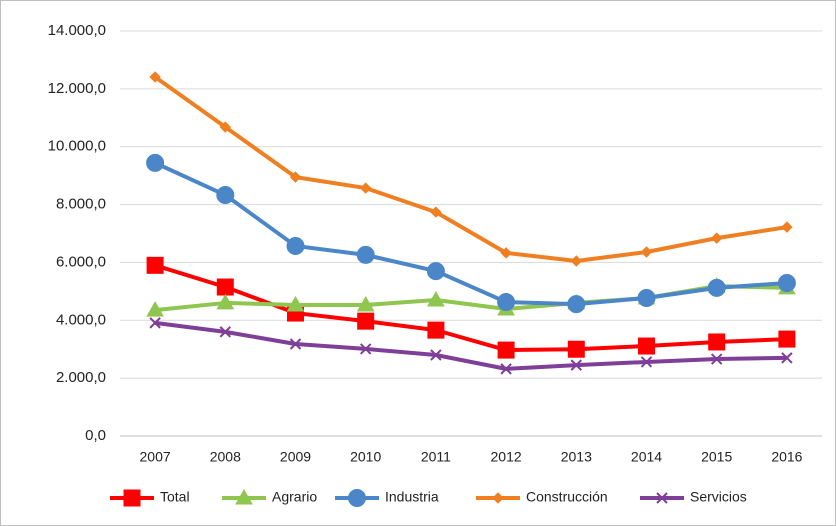 The height and width of the screenshot is (526, 836). Describe the element at coordinates (436, 457) in the screenshot. I see `x-tick-label: 2011` at that location.